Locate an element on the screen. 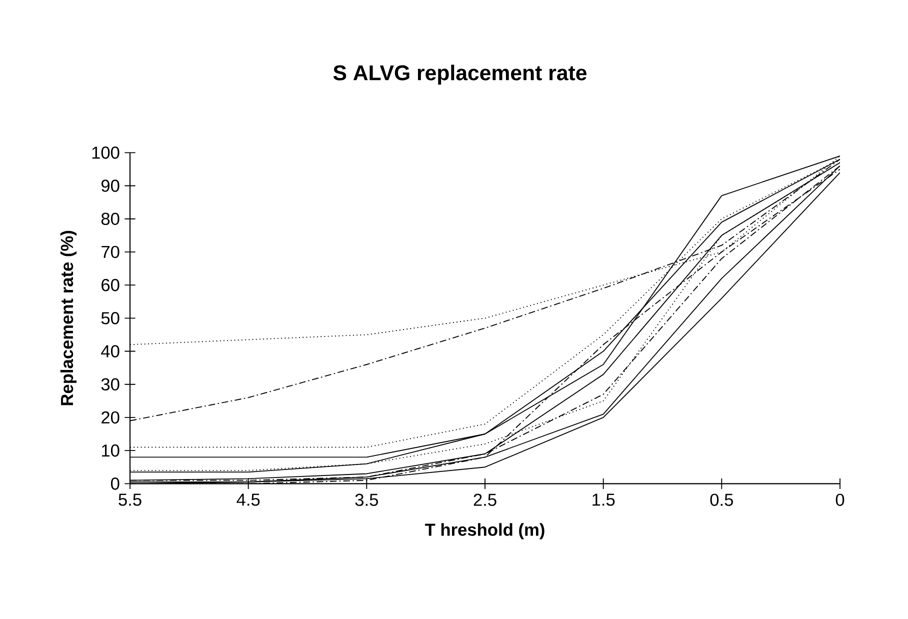  y-tick-label: 40 is located at coordinates (110, 351).